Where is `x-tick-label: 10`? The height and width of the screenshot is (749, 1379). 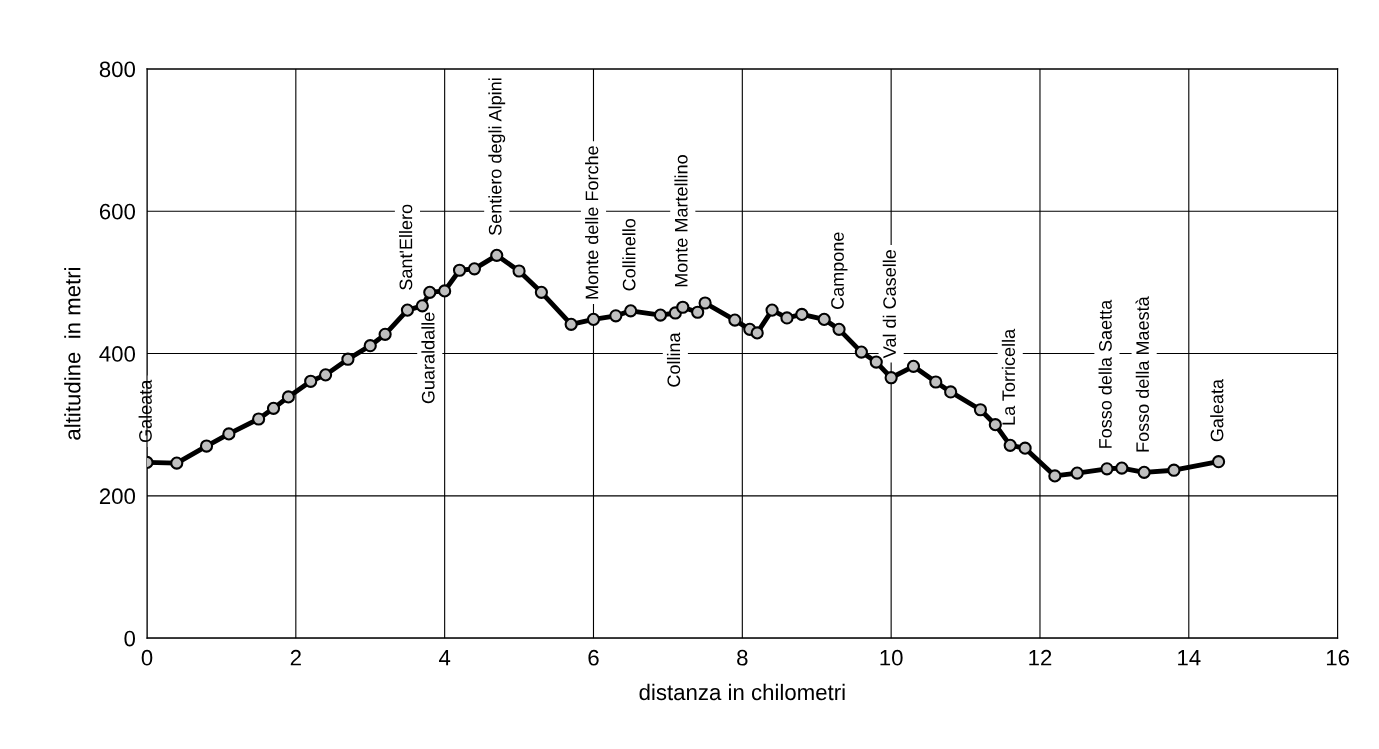 x-tick-label: 10 is located at coordinates (891, 657).